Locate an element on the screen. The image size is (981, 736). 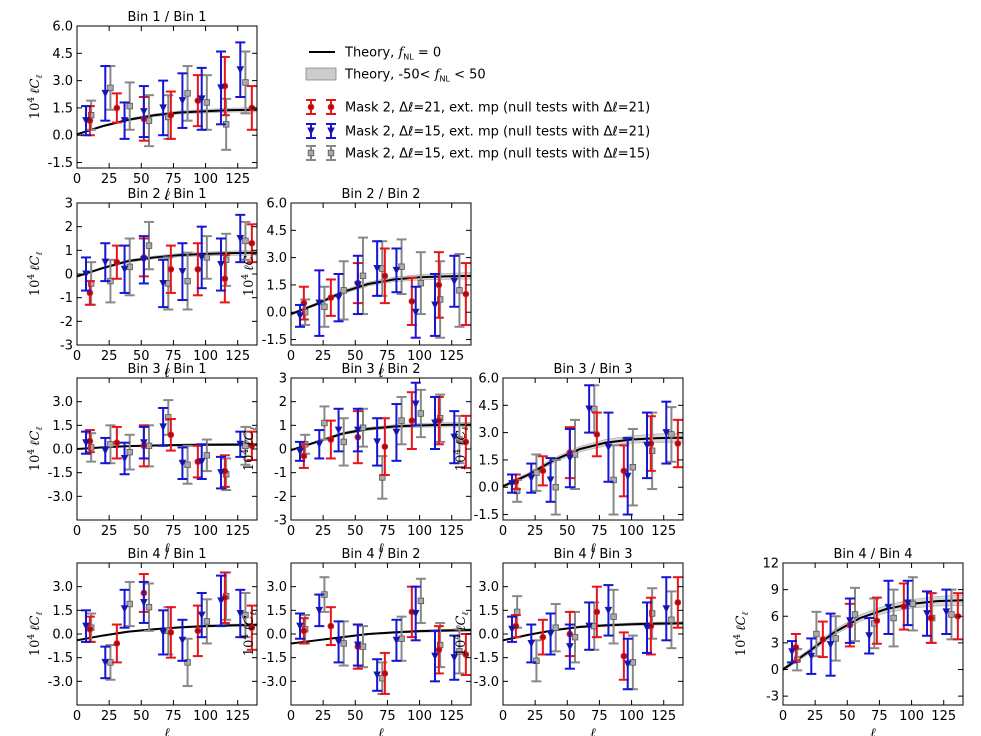
legend-band-swatch is located at coordinates (321, 74).